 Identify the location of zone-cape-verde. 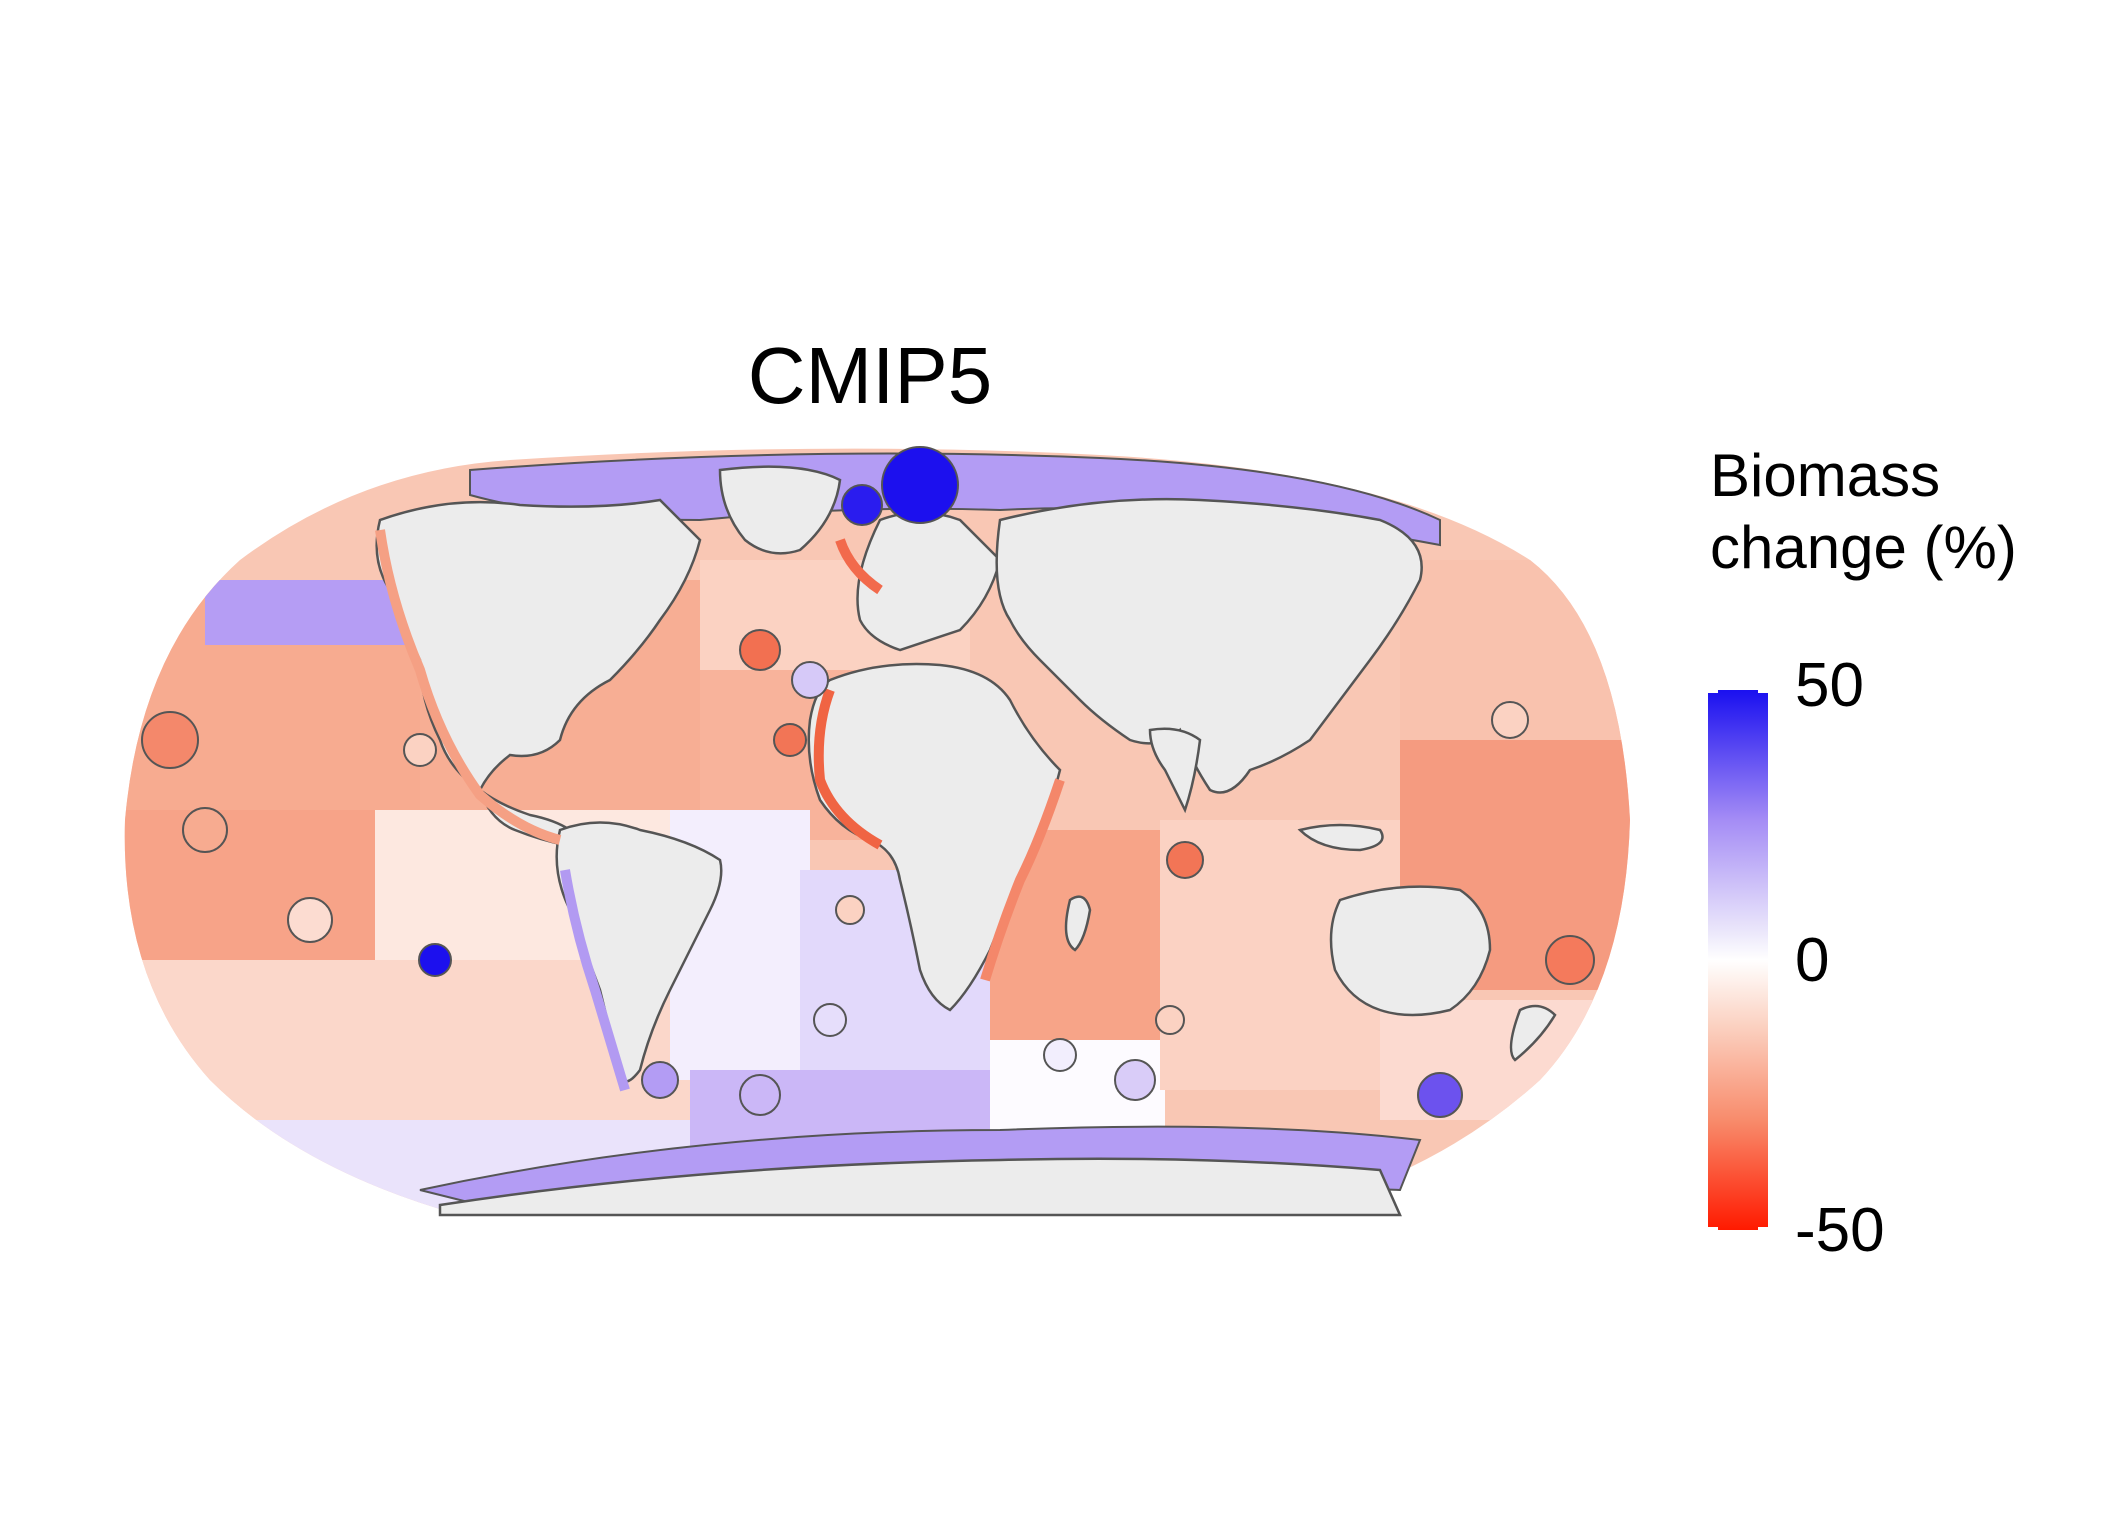
(790, 740).